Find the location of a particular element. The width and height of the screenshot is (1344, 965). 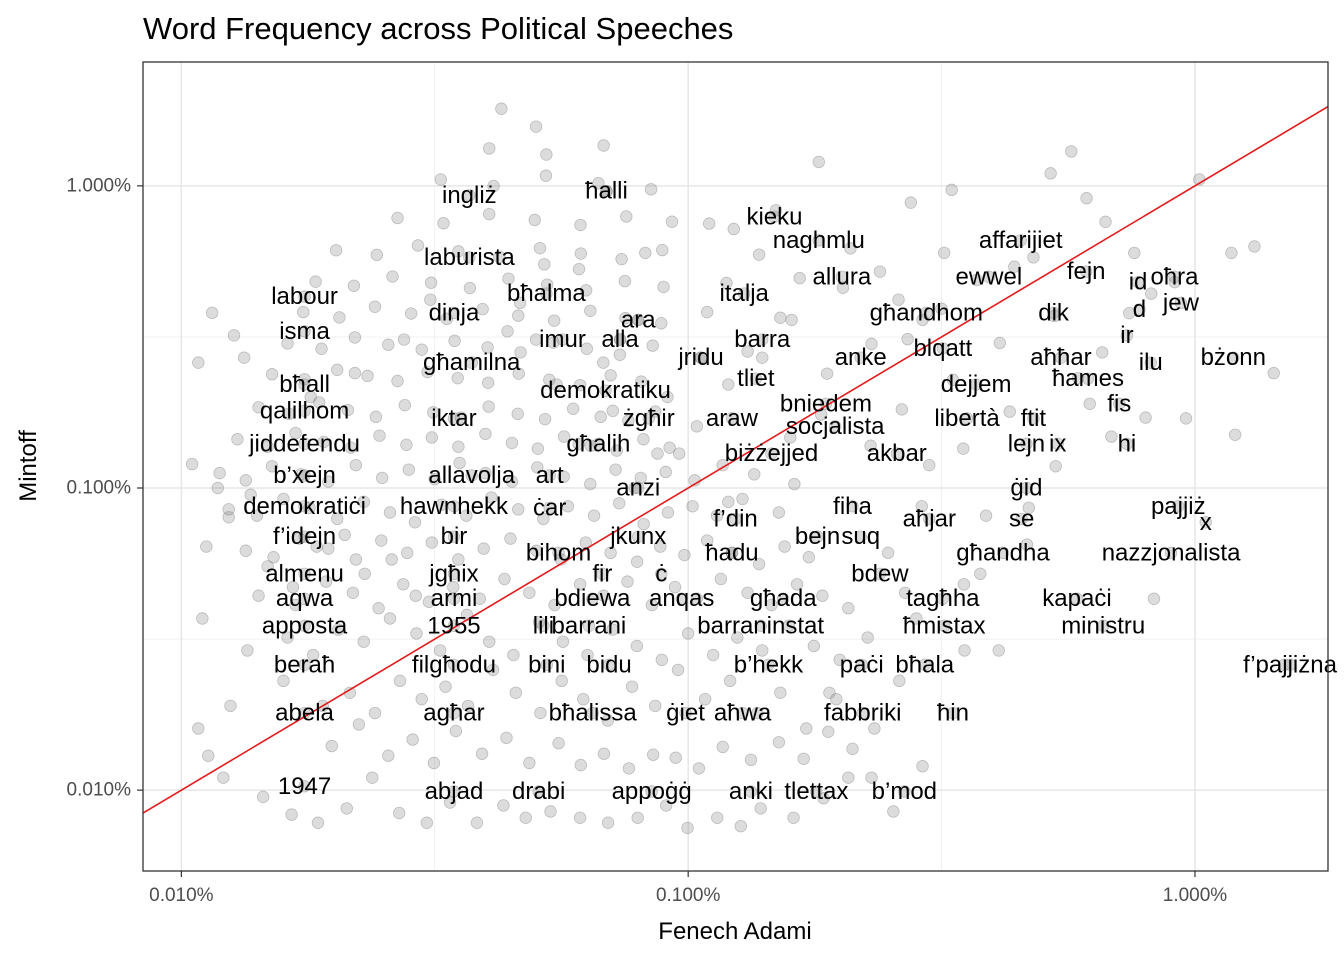

x-tick-label: 1.000% is located at coordinates (1195, 895).